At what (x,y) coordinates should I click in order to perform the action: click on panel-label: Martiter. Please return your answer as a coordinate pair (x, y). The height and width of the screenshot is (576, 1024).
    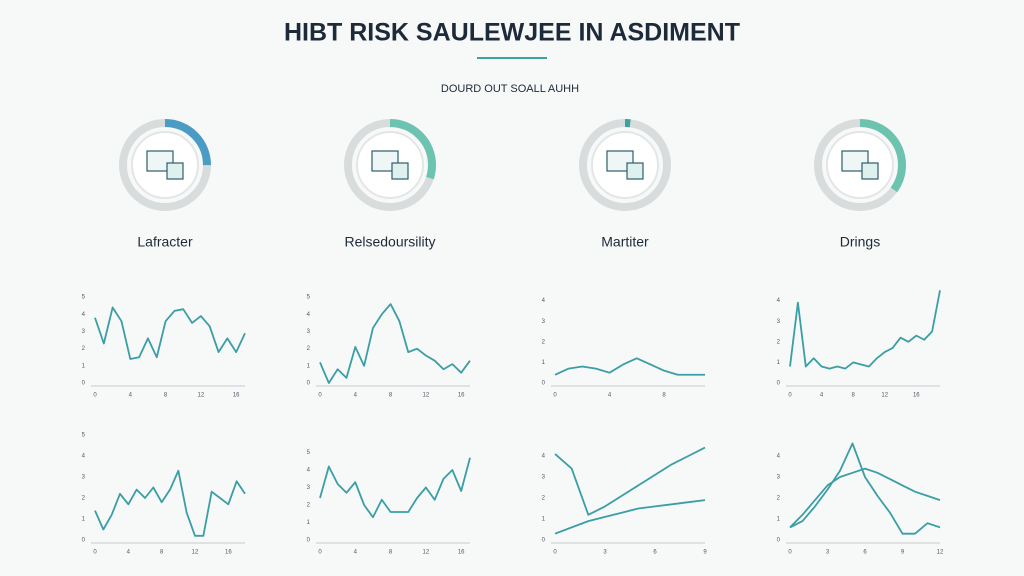
    Looking at the image, I should click on (625, 242).